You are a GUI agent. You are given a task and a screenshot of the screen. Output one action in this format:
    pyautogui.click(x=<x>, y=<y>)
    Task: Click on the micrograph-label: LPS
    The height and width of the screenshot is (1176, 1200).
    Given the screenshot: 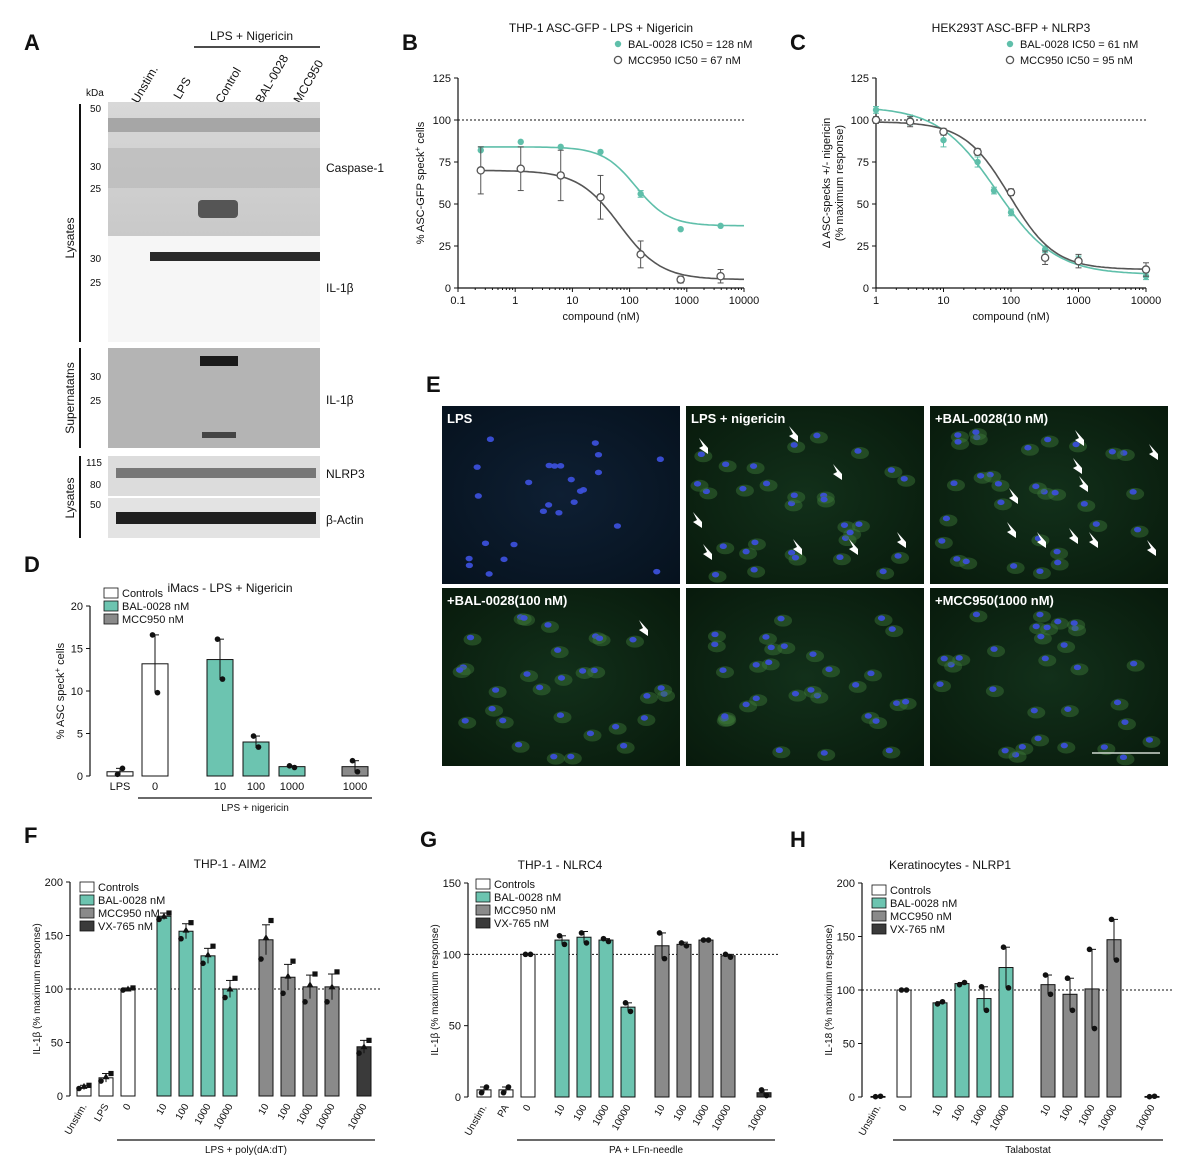 What is the action you would take?
    pyautogui.click(x=460, y=418)
    